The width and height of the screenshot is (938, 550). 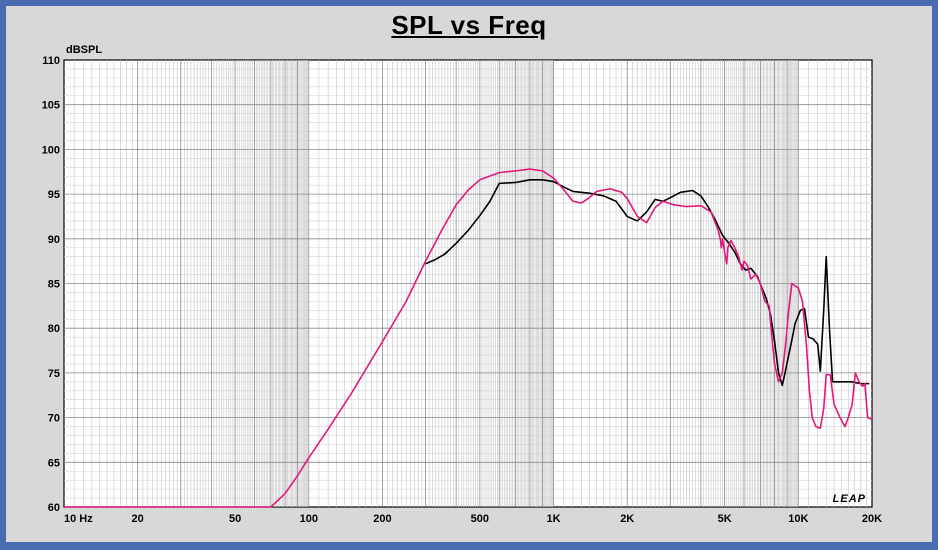 What do you see at coordinates (849, 499) in the screenshot?
I see `leap-watermark: LEAP` at bounding box center [849, 499].